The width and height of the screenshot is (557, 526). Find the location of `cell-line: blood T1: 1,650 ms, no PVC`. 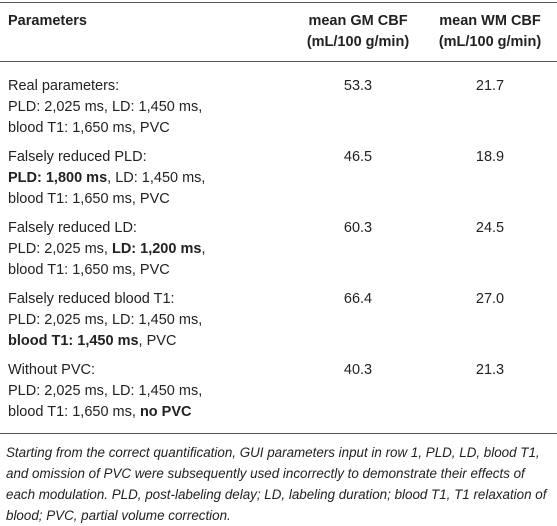

cell-line: blood T1: 1,650 ms, no PVC is located at coordinates (150, 412).